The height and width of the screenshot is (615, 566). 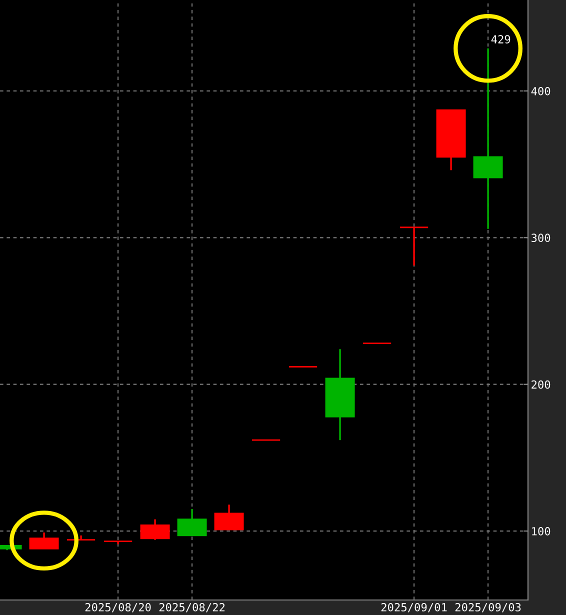 What do you see at coordinates (414, 607) in the screenshot?
I see `x-tick-label: 2025/09/01` at bounding box center [414, 607].